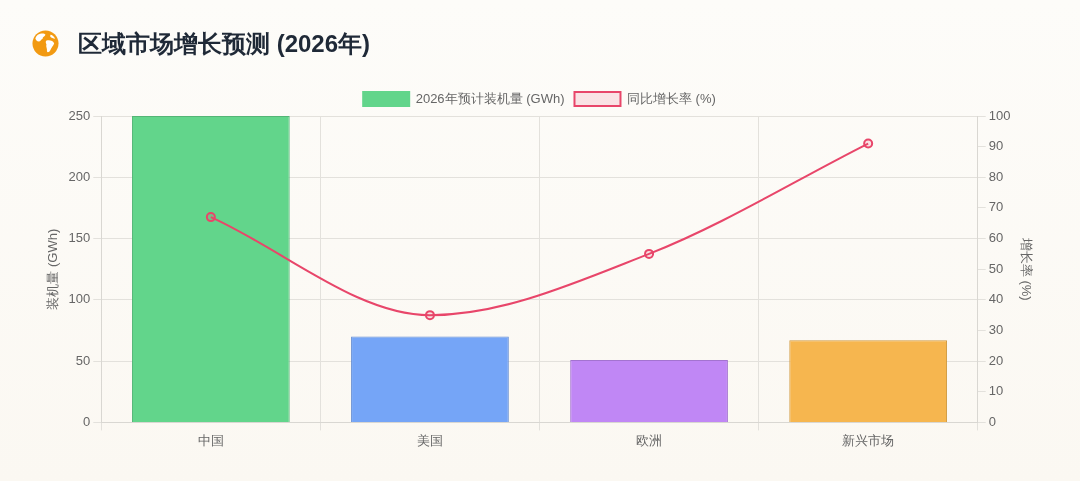 The width and height of the screenshot is (1080, 481). Describe the element at coordinates (224, 44) in the screenshot. I see `chart-title: 区域市场增长预测 (2026年)` at that location.